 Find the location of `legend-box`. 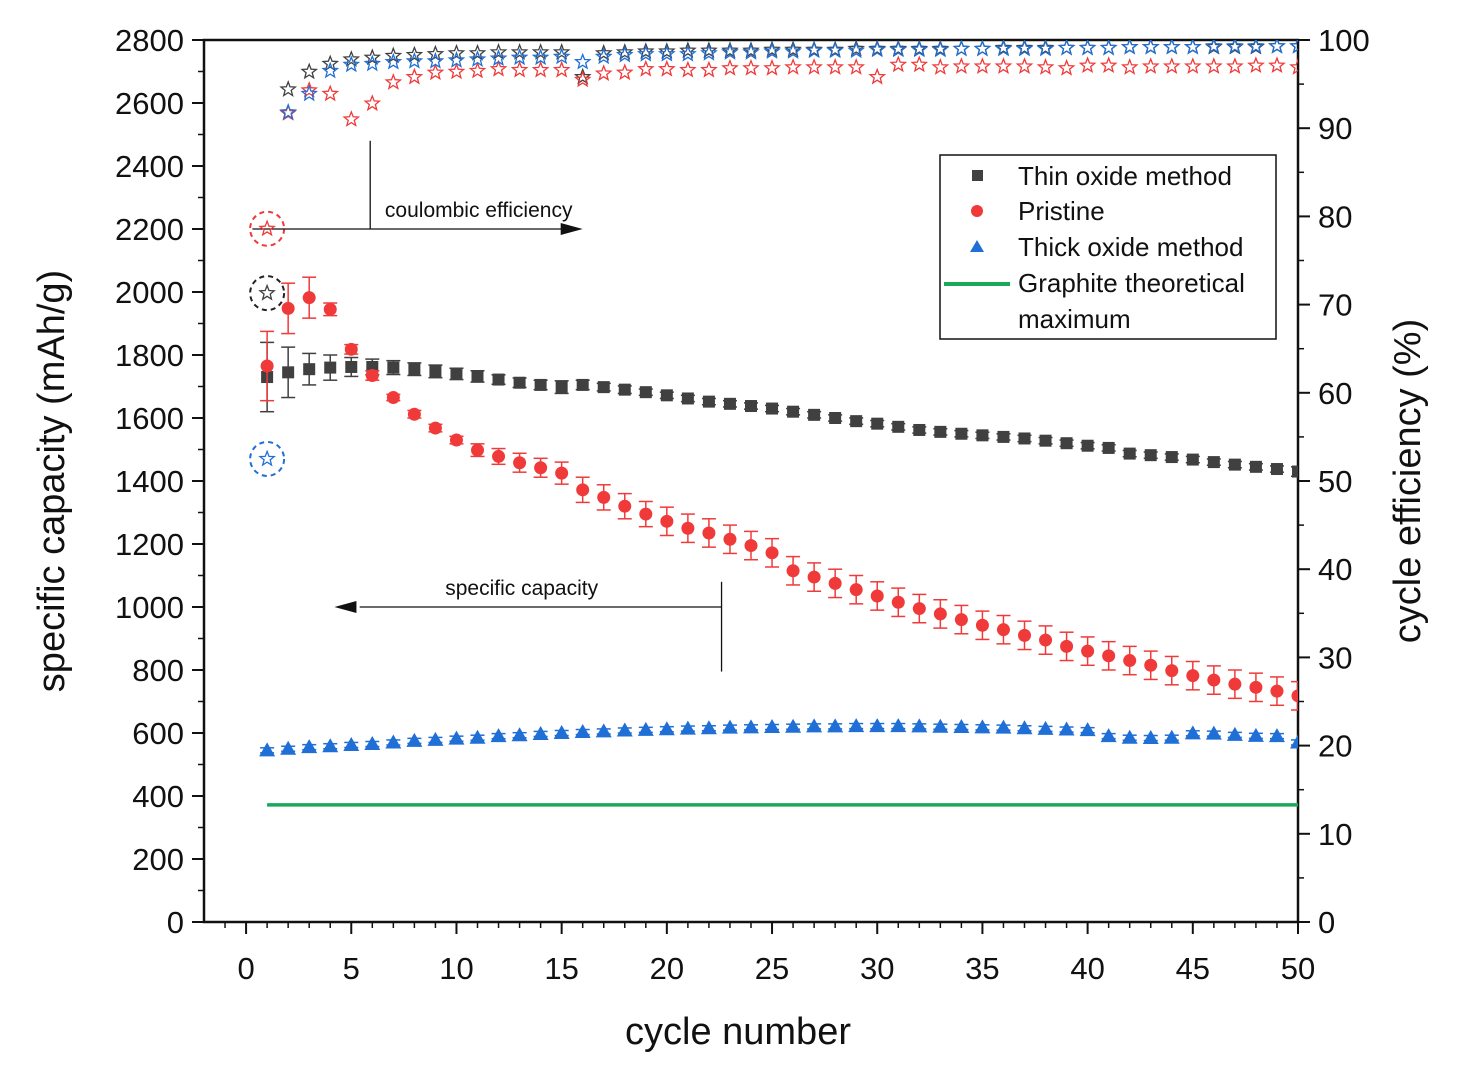

legend-box is located at coordinates (1108, 247).